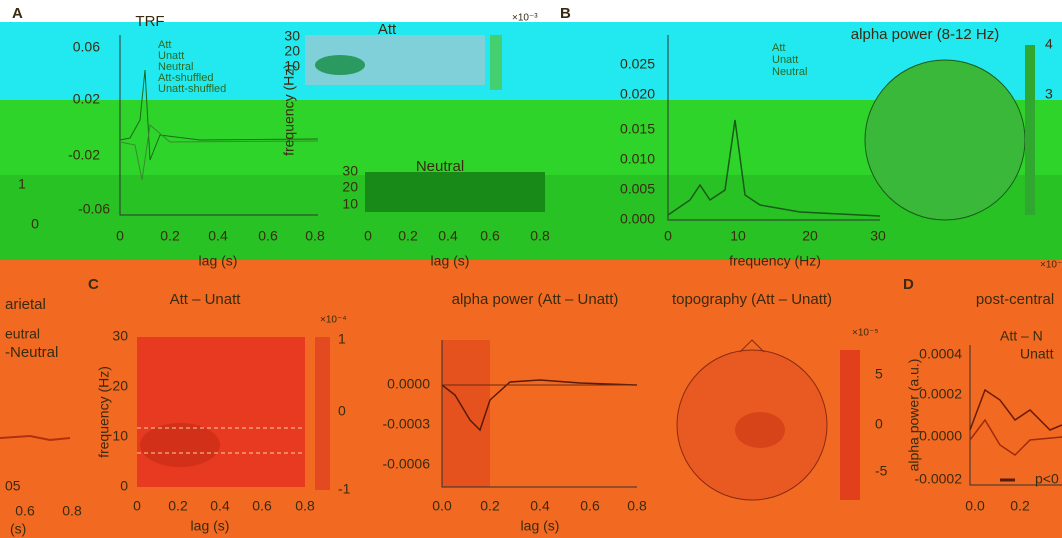  I want to click on y-tick: 0.015, so click(637, 129).